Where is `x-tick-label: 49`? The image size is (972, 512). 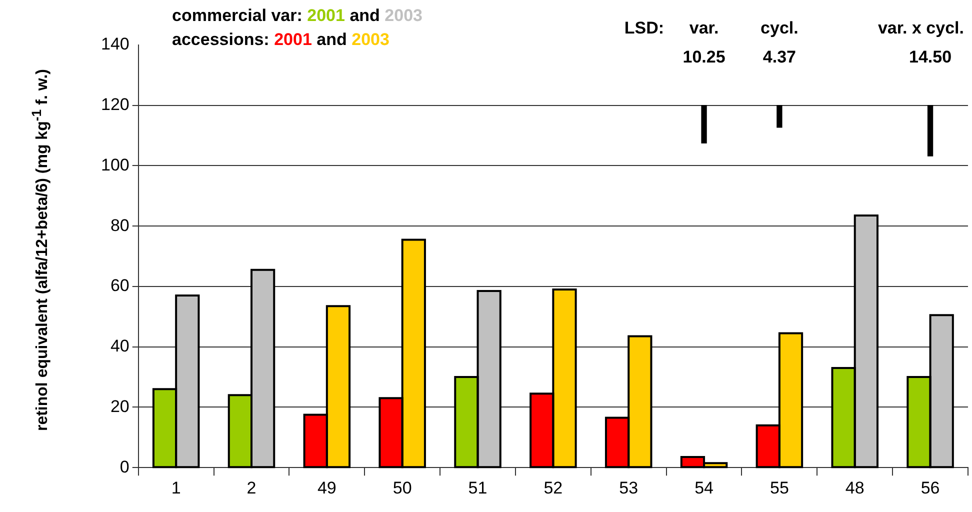 x-tick-label: 49 is located at coordinates (326, 488).